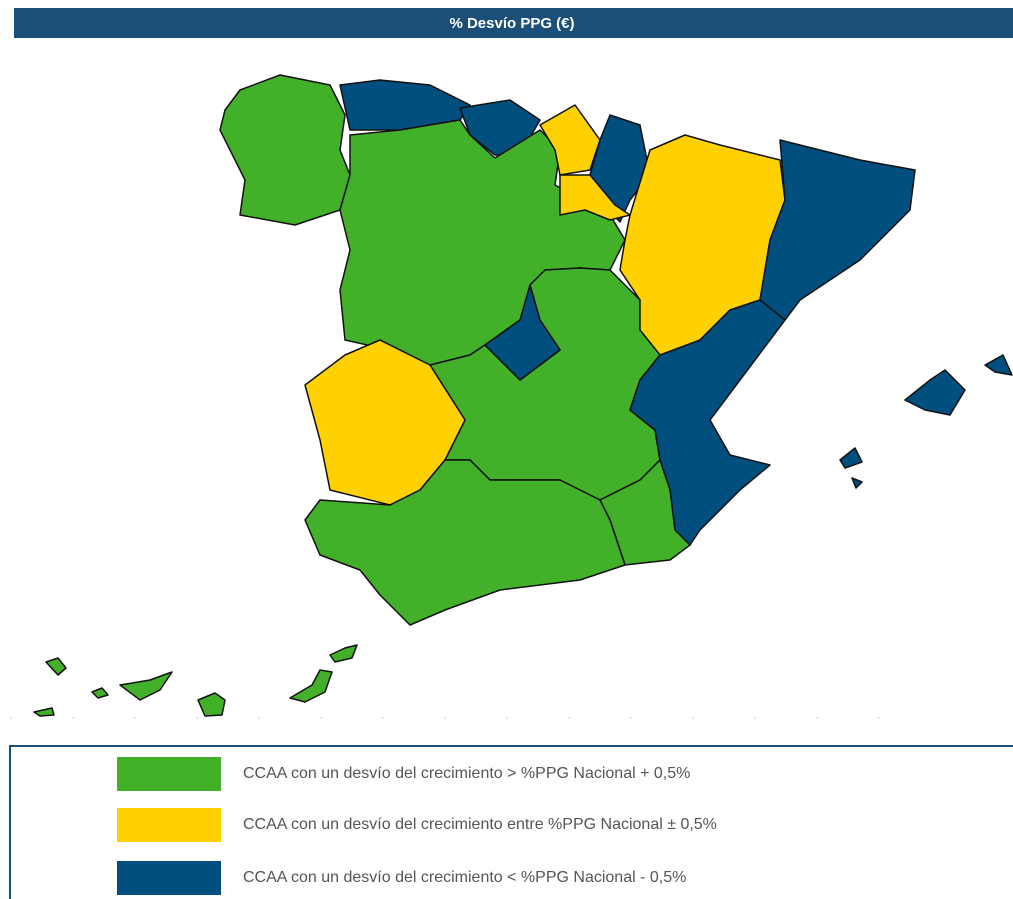 This screenshot has height=899, width=1013. I want to click on title-bar, so click(513, 23).